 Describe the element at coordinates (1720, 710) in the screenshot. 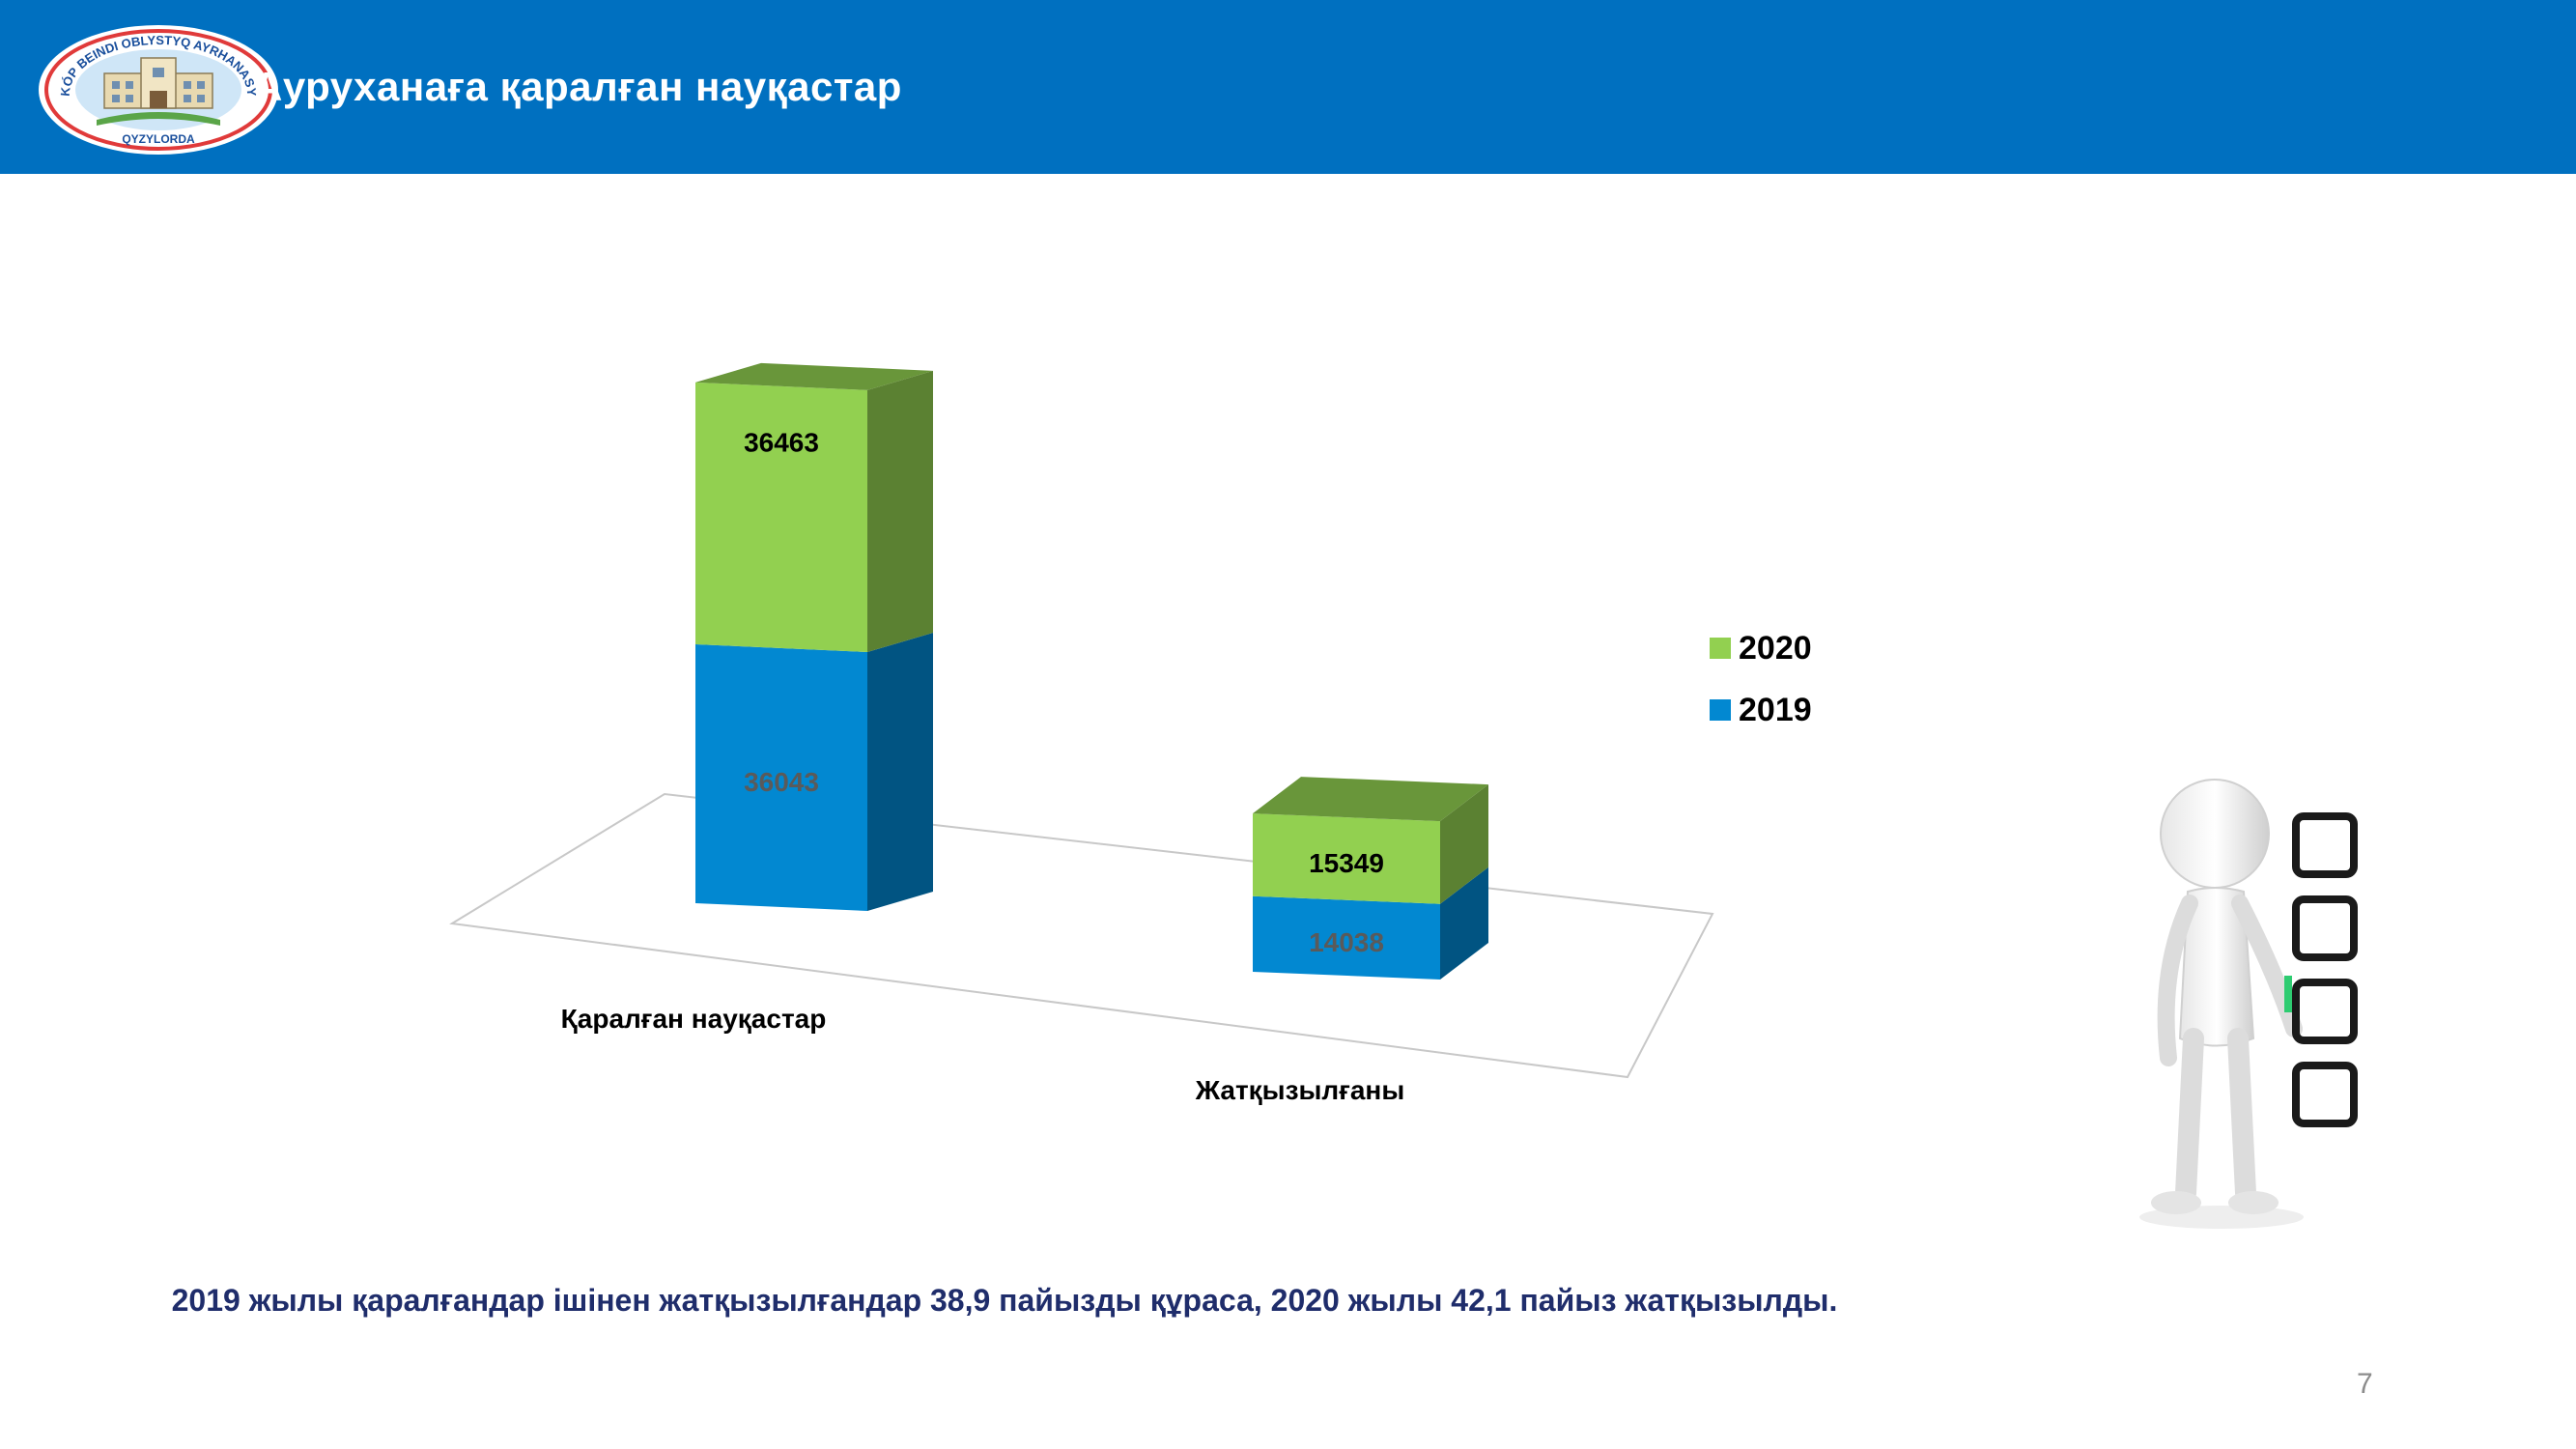

I see `legend-swatch-2019` at that location.